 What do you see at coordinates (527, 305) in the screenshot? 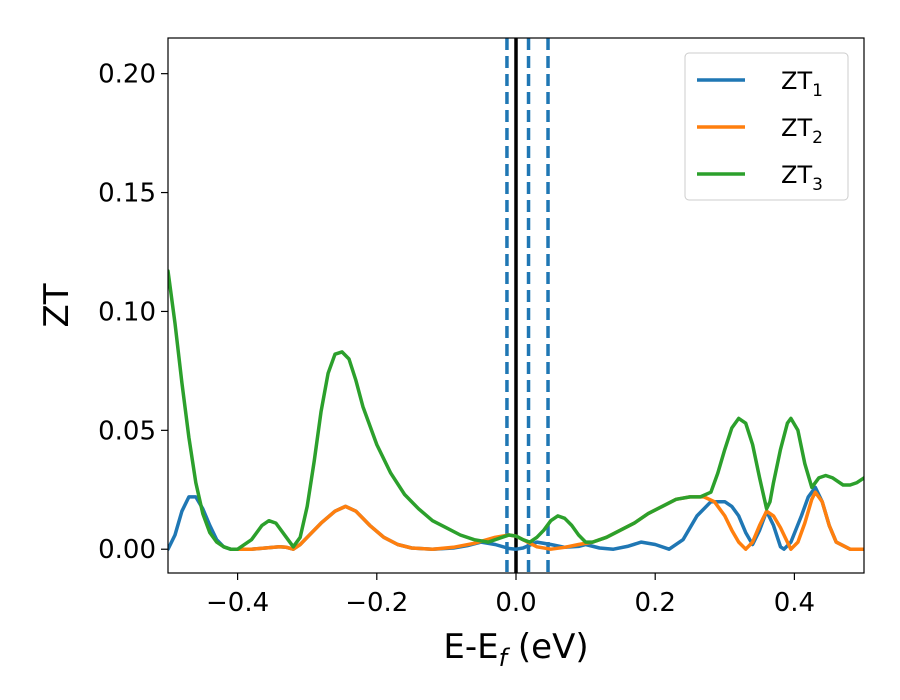
I see `vertical-reference-lines` at bounding box center [527, 305].